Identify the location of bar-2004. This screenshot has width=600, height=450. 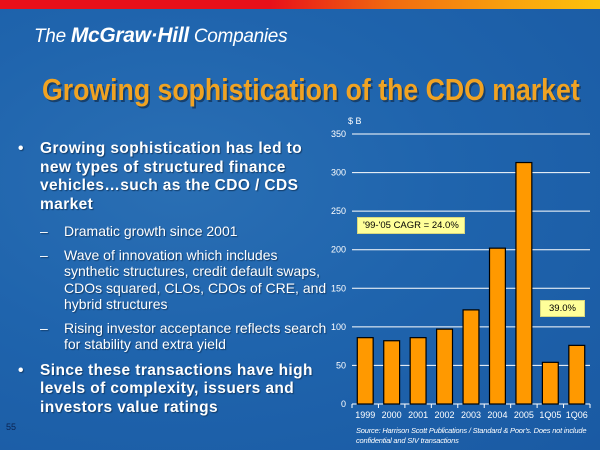
(497, 326).